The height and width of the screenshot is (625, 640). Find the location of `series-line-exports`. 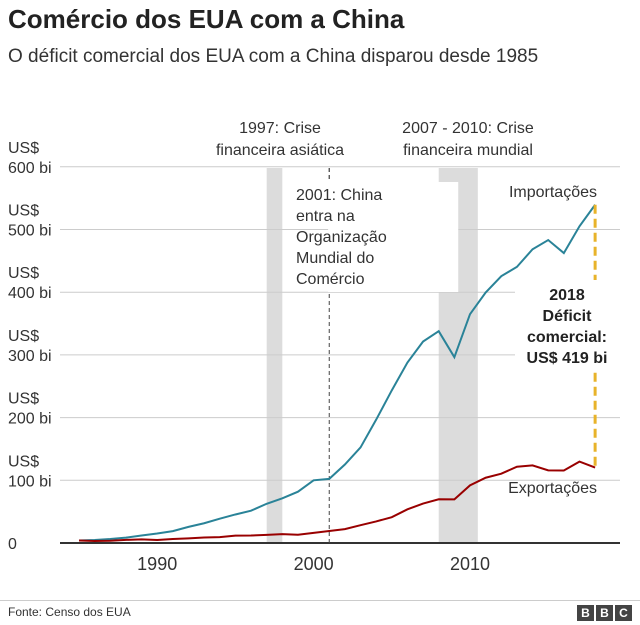

series-line-exports is located at coordinates (337, 501).